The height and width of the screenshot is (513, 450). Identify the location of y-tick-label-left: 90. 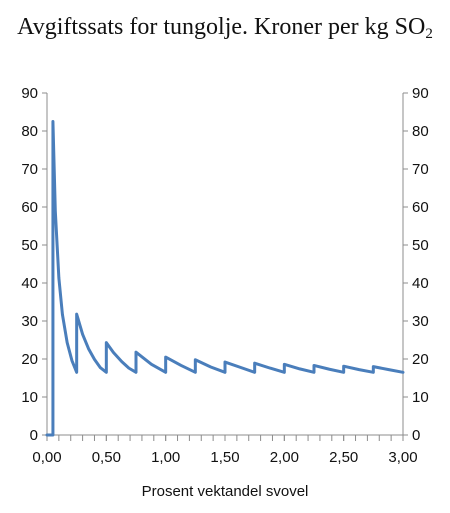
(29, 93).